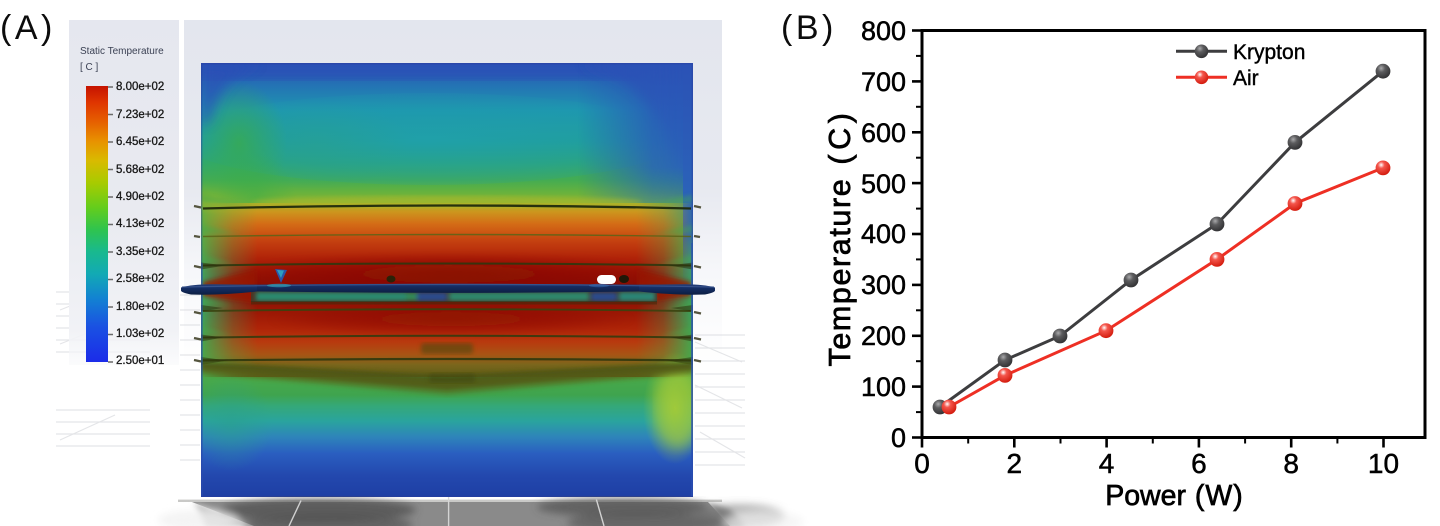  Describe the element at coordinates (1383, 463) in the screenshot. I see `svg-text: 10` at that location.